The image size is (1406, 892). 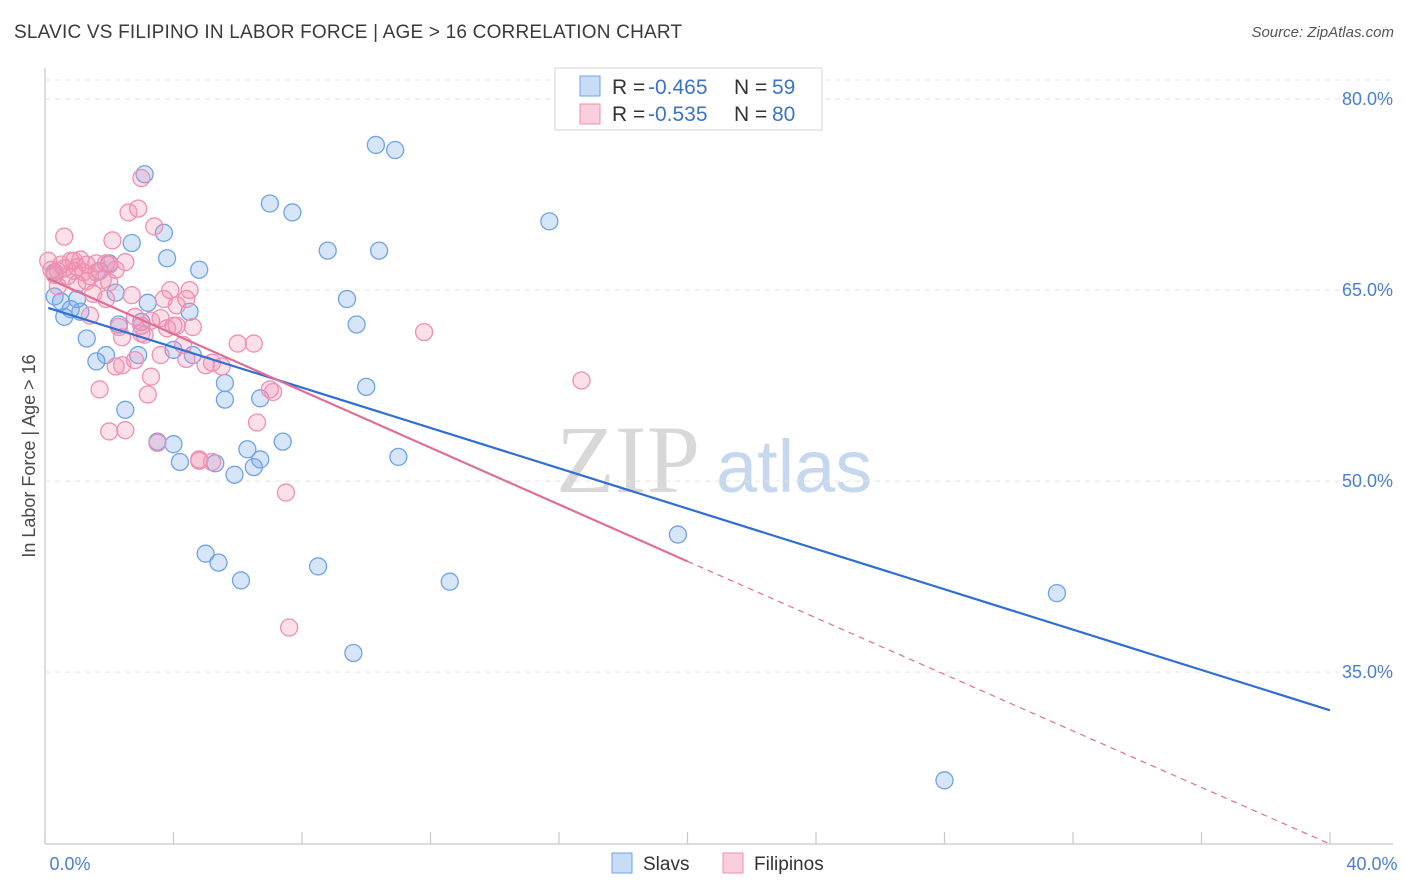 I want to click on legend-bottom-swatch-slavs, so click(x=622, y=863).